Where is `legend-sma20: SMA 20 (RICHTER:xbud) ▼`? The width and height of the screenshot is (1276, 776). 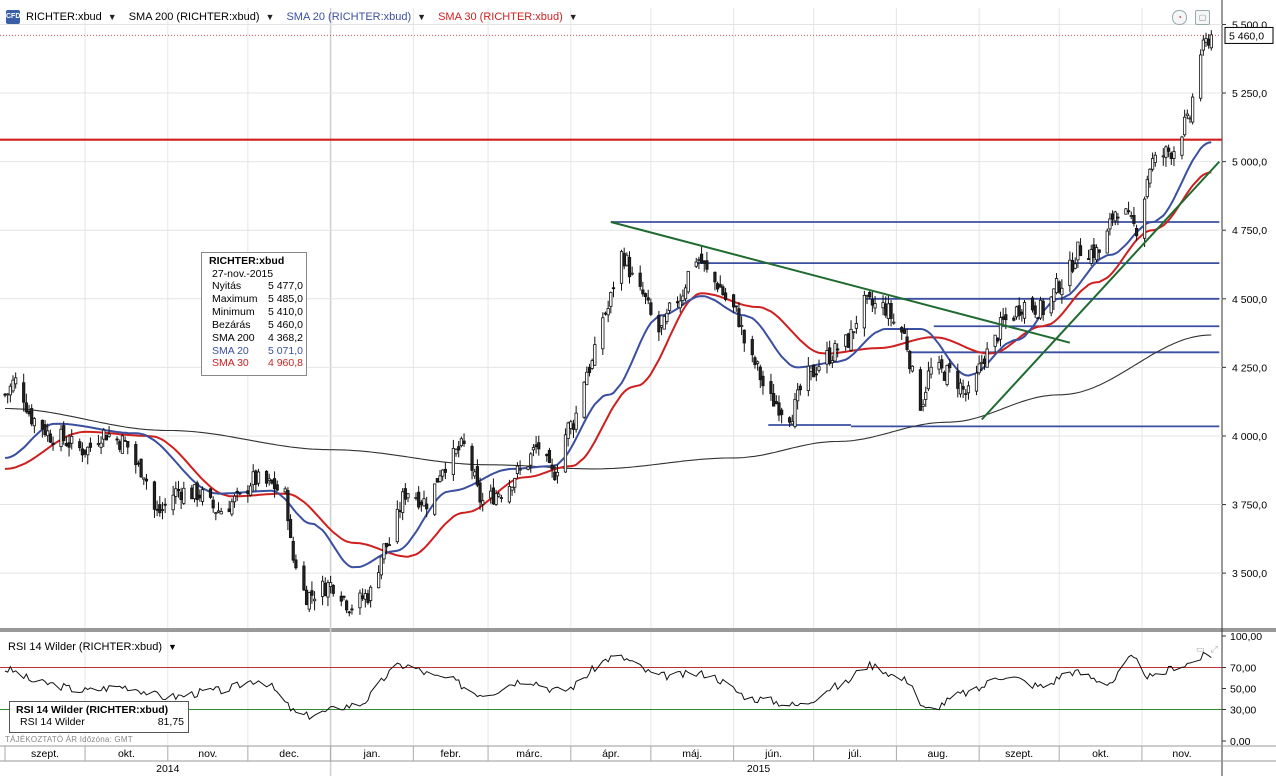
legend-sma20: SMA 20 (RICHTER:xbud) ▼ is located at coordinates (356, 17).